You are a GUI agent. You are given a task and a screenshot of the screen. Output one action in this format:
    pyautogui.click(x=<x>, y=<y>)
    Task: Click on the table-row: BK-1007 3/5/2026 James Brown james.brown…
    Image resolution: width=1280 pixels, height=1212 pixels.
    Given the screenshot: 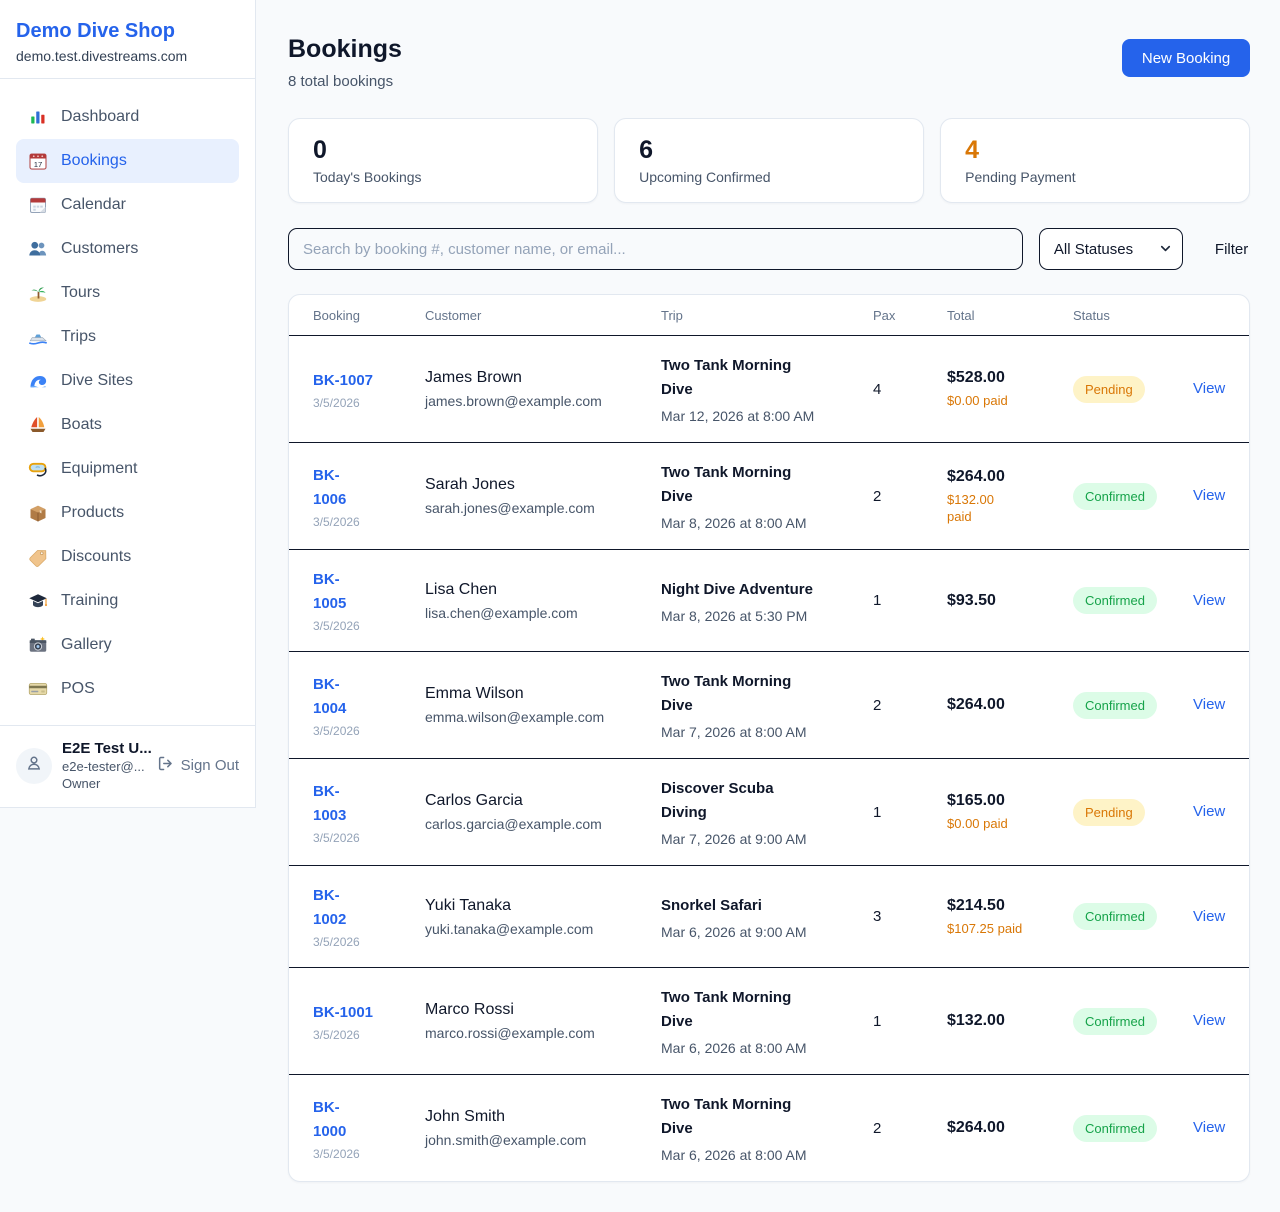 What is the action you would take?
    pyautogui.click(x=769, y=389)
    